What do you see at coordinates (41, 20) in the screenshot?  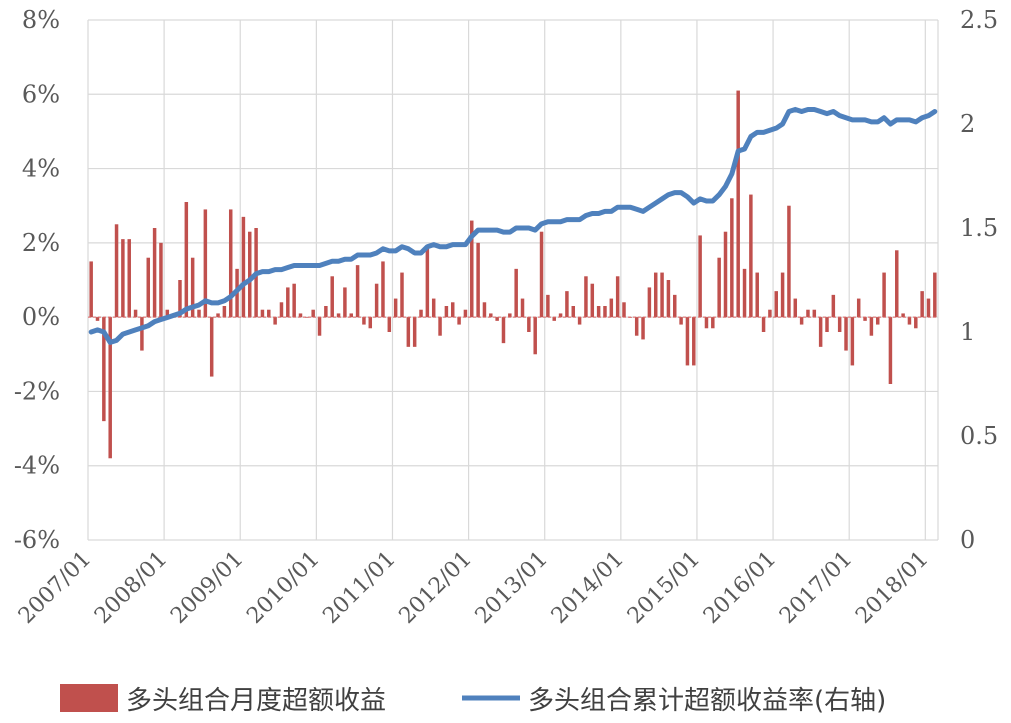 I see `y-left-tick-label: 8%` at bounding box center [41, 20].